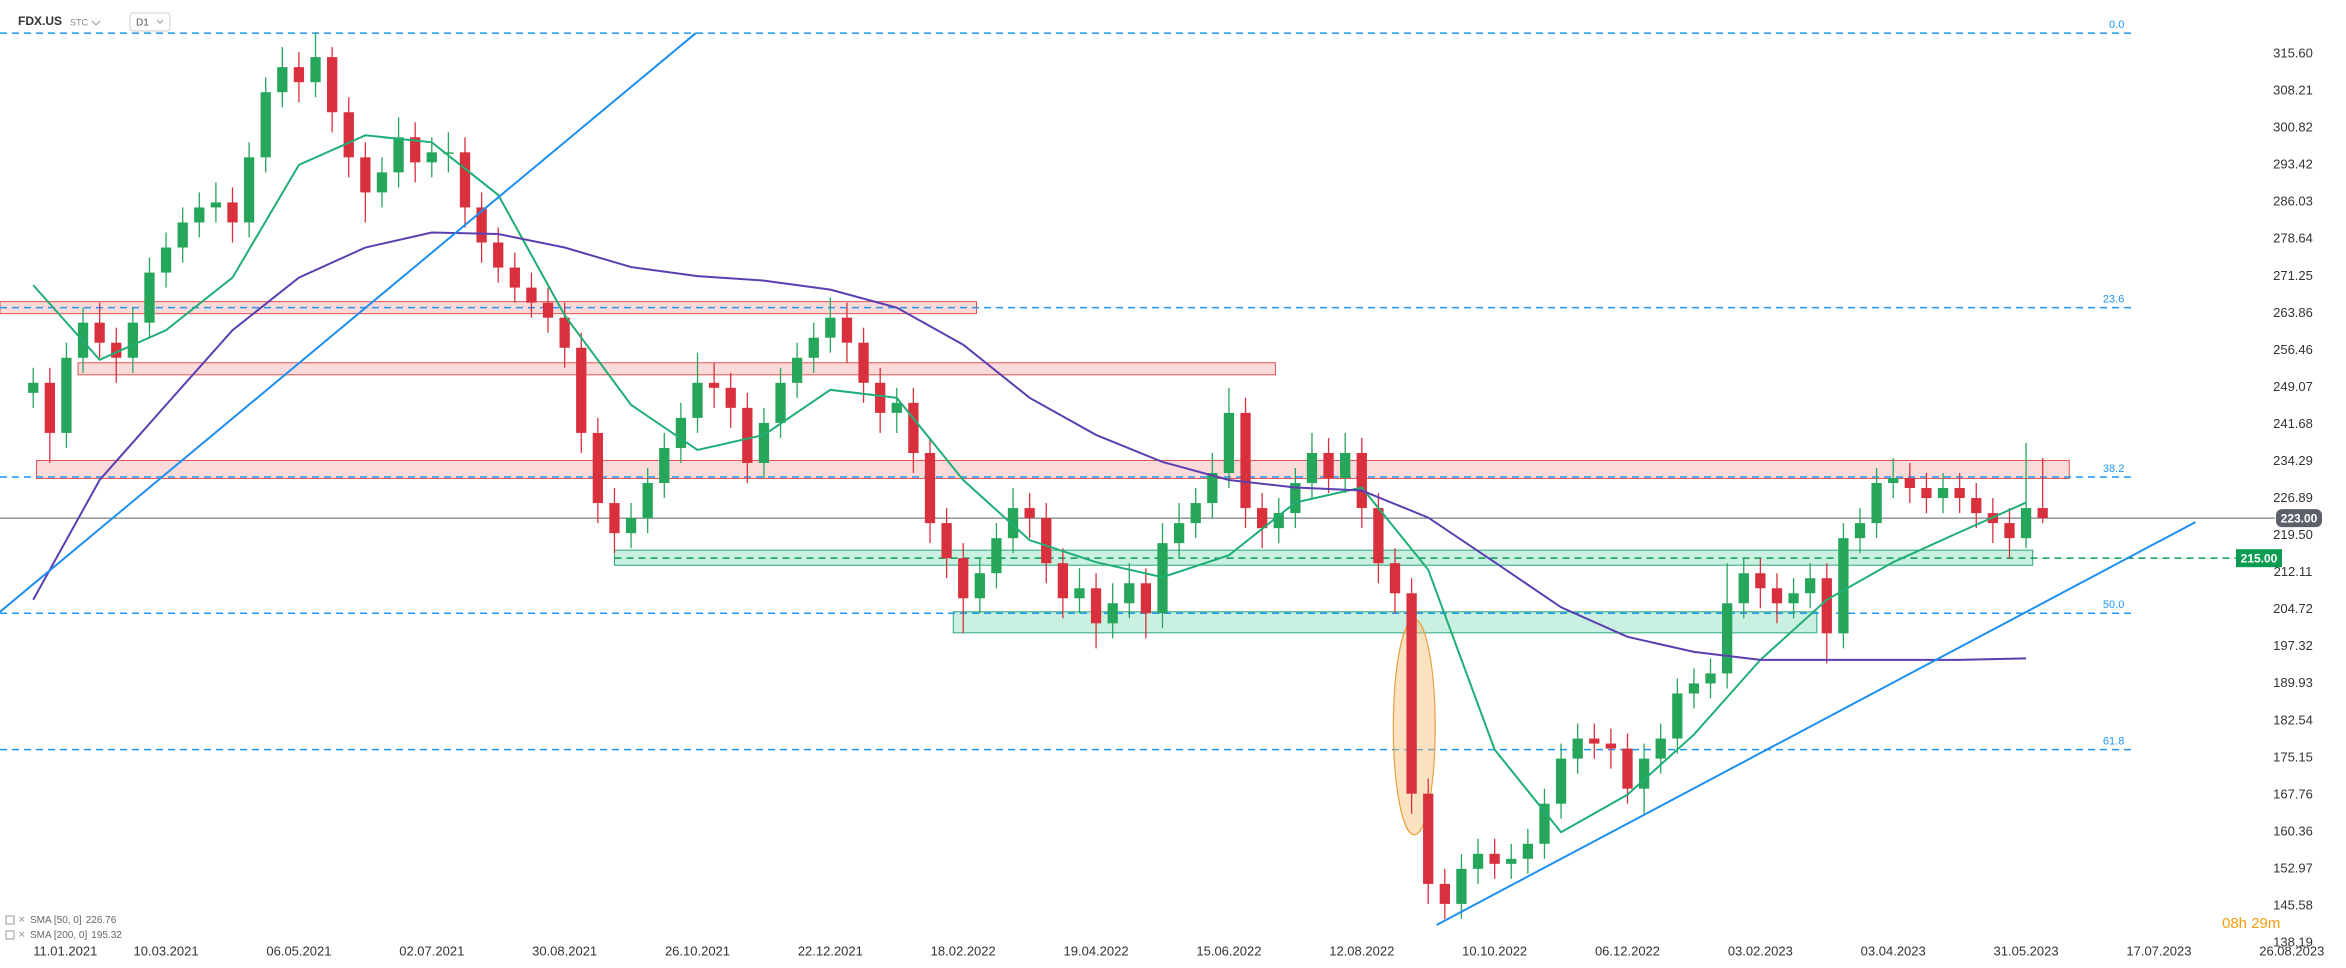 The width and height of the screenshot is (2346, 968). I want to click on y-tick-label: 271.25, so click(2293, 275).